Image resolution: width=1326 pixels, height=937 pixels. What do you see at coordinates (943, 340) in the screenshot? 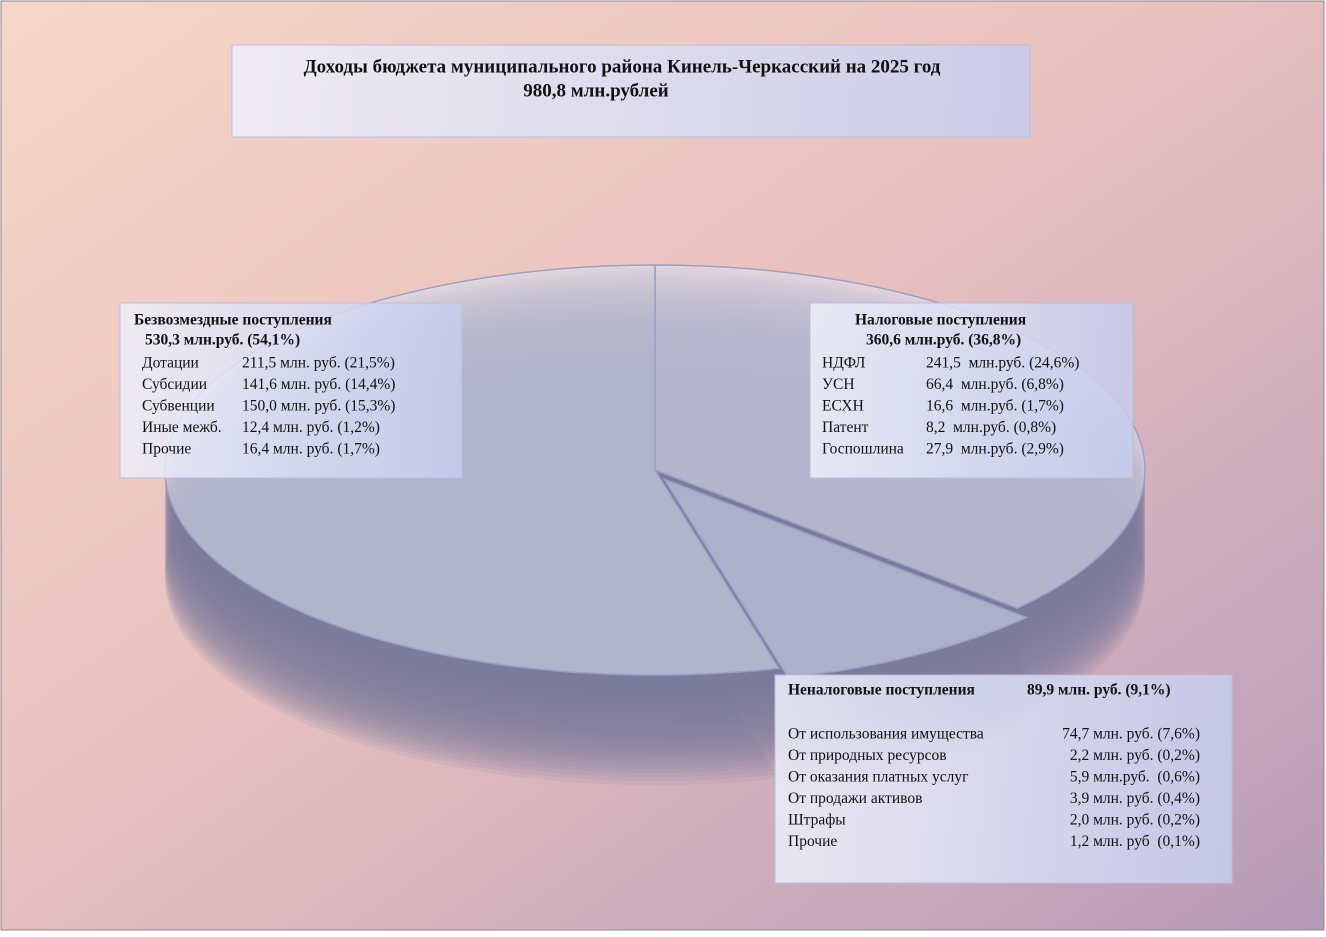
I see `value-label: 360,6 млн.руб. (36,8%)` at bounding box center [943, 340].